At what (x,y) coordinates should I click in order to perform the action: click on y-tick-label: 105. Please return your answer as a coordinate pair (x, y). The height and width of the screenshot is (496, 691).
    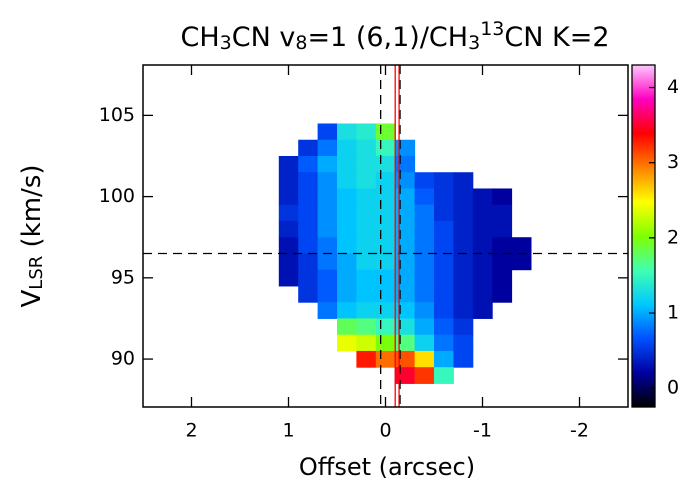
    Looking at the image, I should click on (117, 115).